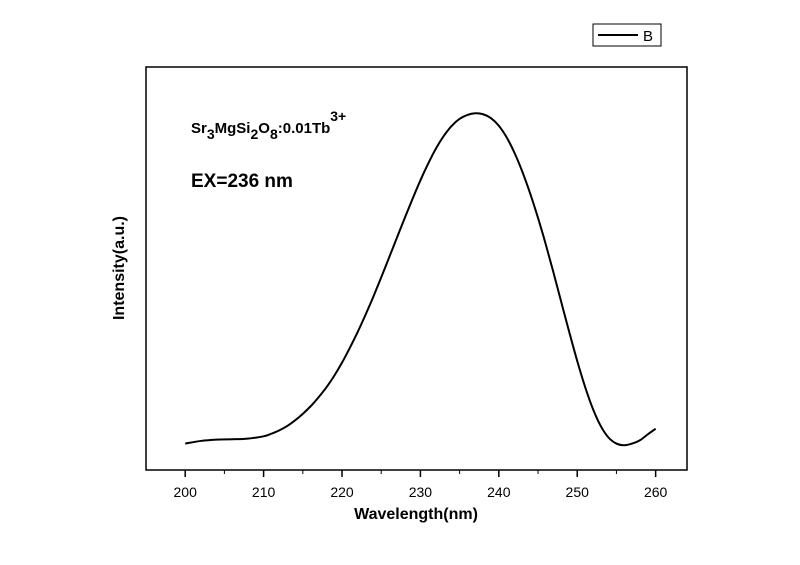 Image resolution: width=800 pixels, height=565 pixels. What do you see at coordinates (186, 492) in the screenshot?
I see `x-tick-label-200: 200` at bounding box center [186, 492].